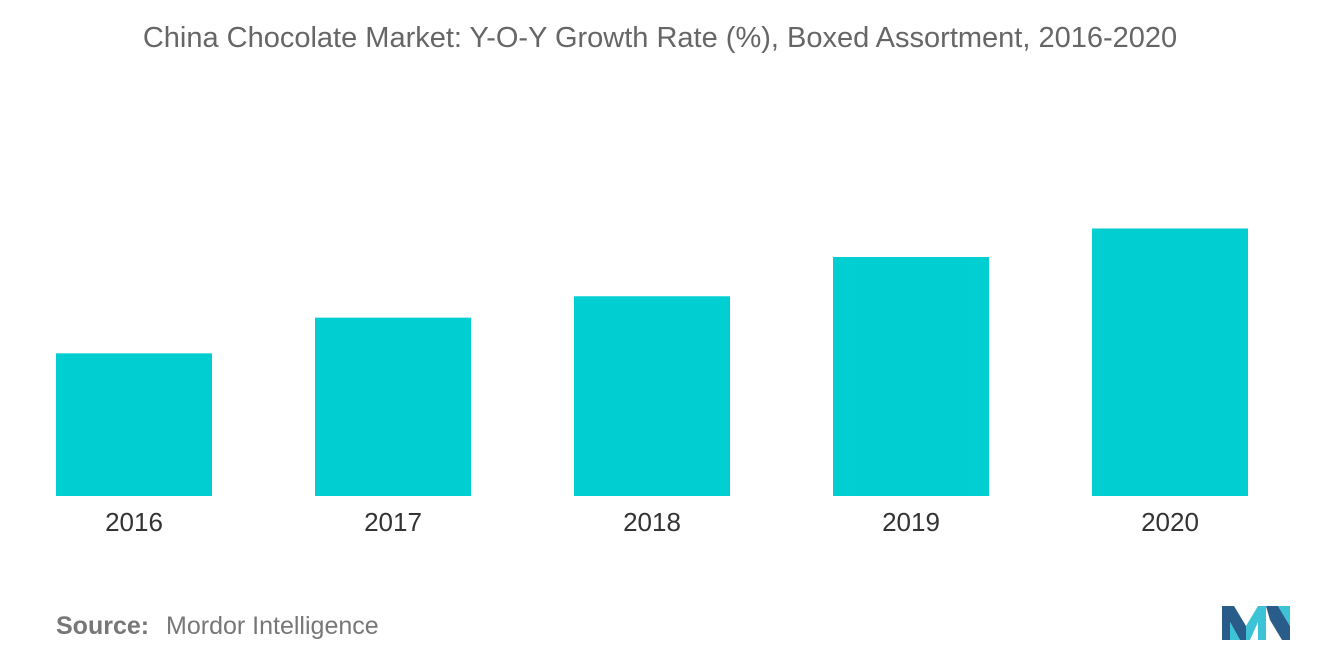 This screenshot has width=1320, height=665. I want to click on x-tick-label-2017: 2017, so click(393, 522).